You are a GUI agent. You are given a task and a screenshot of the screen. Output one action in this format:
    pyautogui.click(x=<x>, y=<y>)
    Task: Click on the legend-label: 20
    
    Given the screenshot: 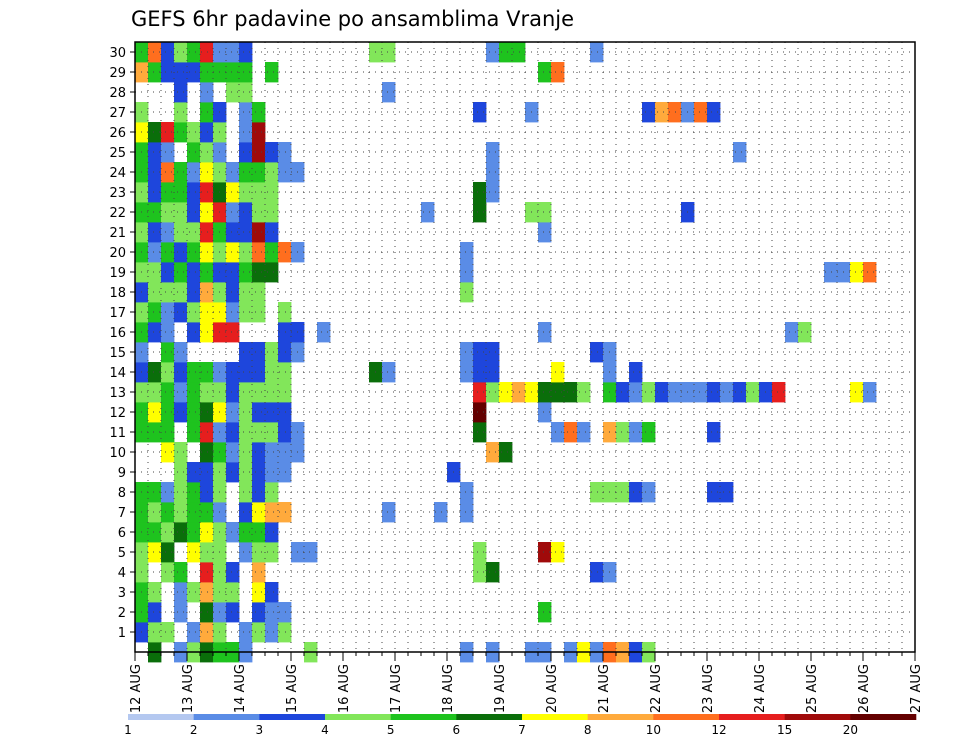 What is the action you would take?
    pyautogui.click(x=850, y=730)
    